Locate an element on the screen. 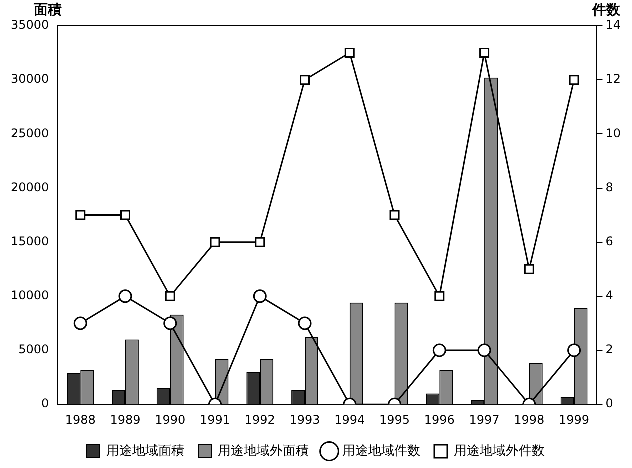 The width and height of the screenshot is (632, 468). y2-tick-label: 0 is located at coordinates (610, 403).